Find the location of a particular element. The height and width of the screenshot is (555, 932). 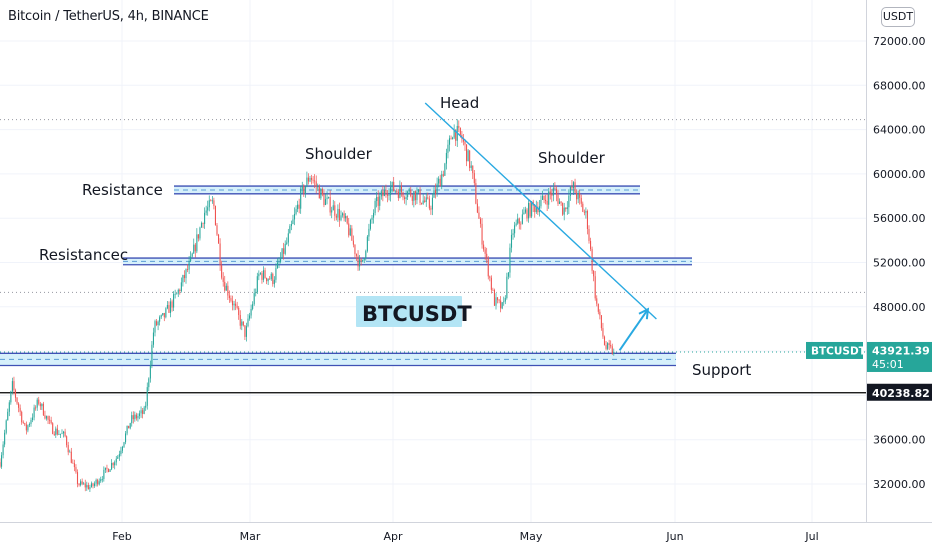

overlays is located at coordinates (540, 226).